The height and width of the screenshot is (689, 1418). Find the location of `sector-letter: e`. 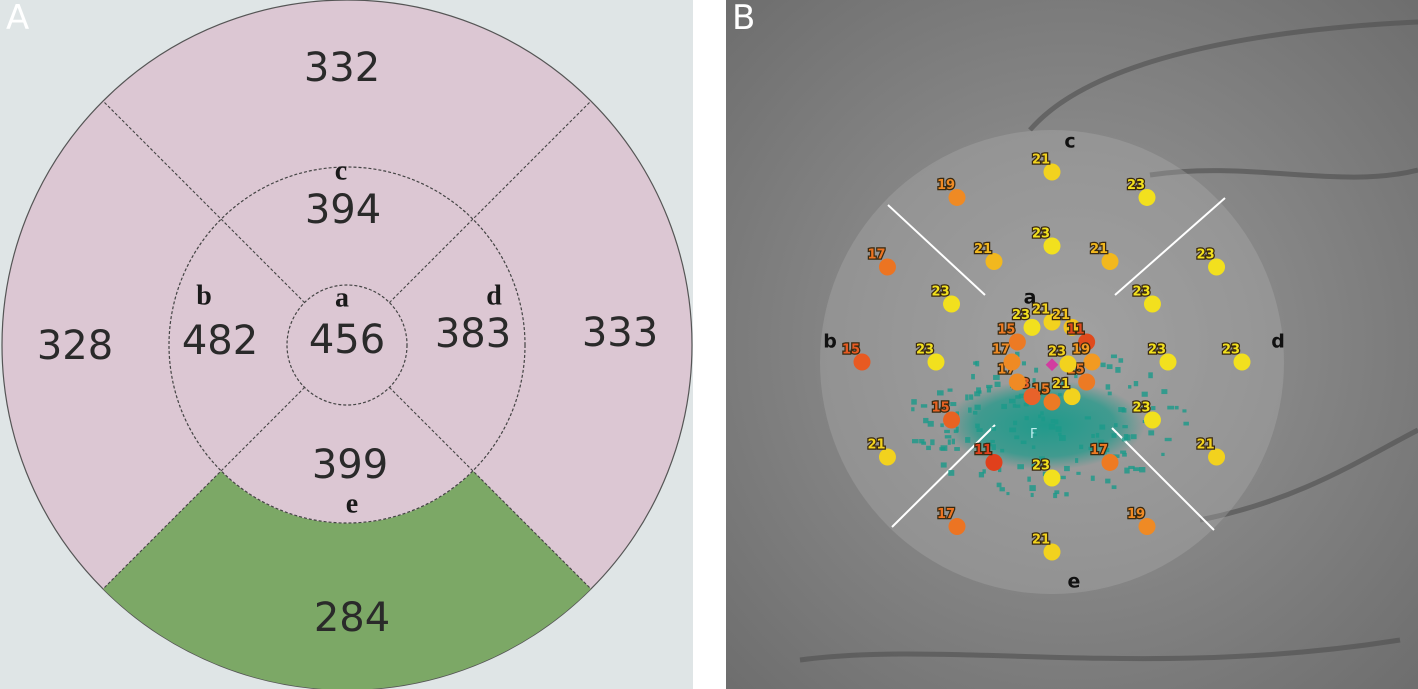

sector-letter: e is located at coordinates (1074, 582).